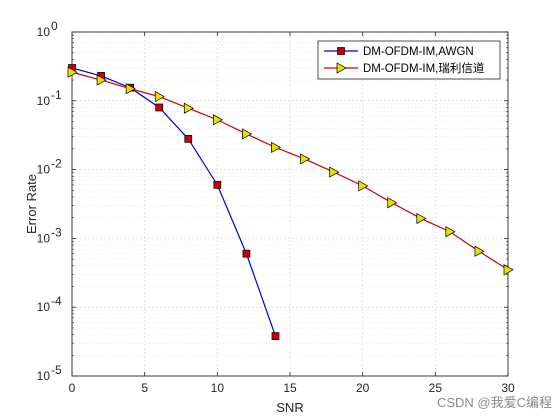  Describe the element at coordinates (494, 402) in the screenshot. I see `watermark-text: CSDN @我爱C编程` at that location.